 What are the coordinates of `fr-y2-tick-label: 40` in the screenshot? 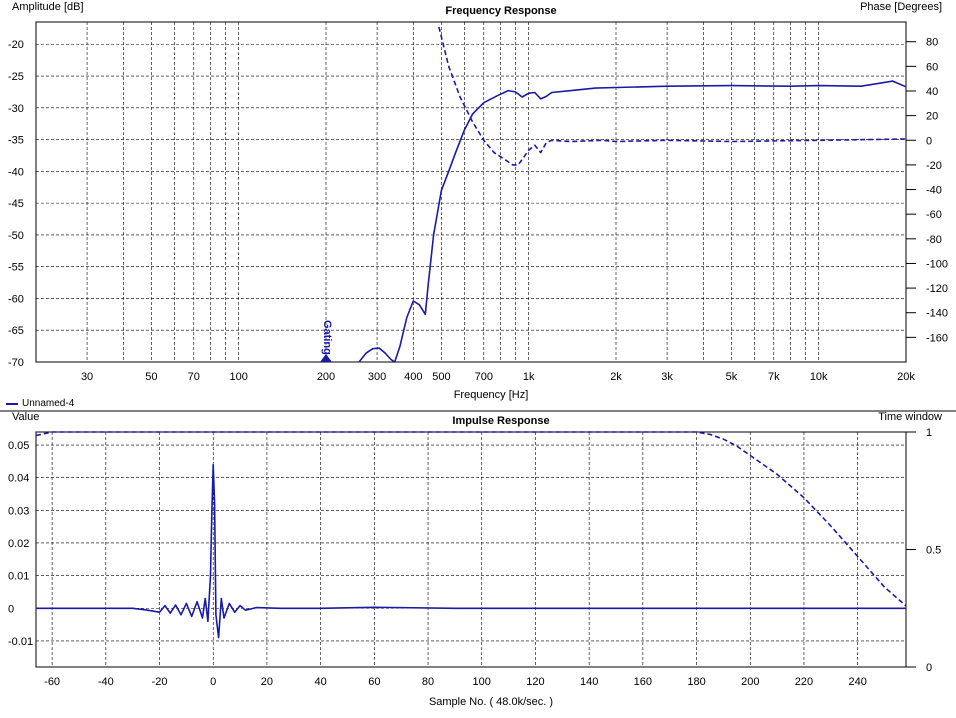 It's located at (932, 92).